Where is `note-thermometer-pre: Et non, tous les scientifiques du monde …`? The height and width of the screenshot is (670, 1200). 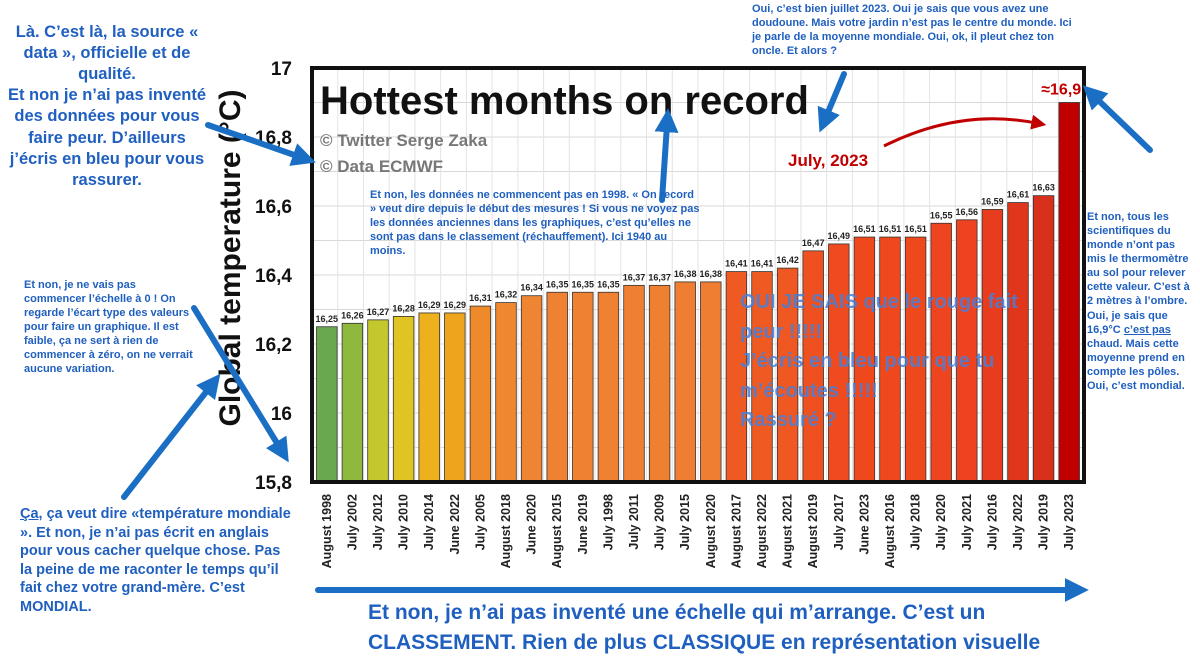
note-thermometer-pre: Et non, tous les scientifiques du monde … is located at coordinates (1138, 273).